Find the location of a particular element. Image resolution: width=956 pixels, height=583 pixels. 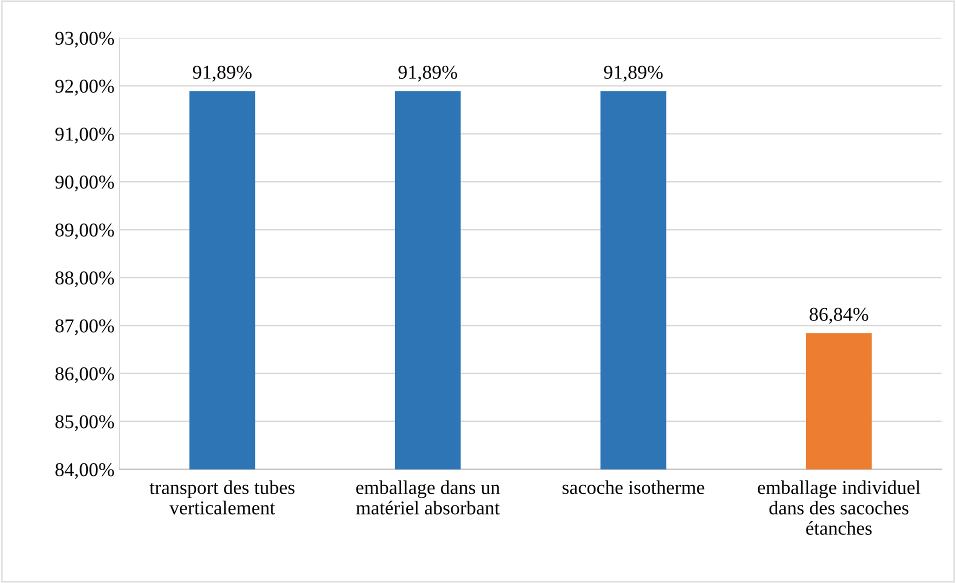

x-tick-label: transport des tubes verticalement is located at coordinates (222, 497).